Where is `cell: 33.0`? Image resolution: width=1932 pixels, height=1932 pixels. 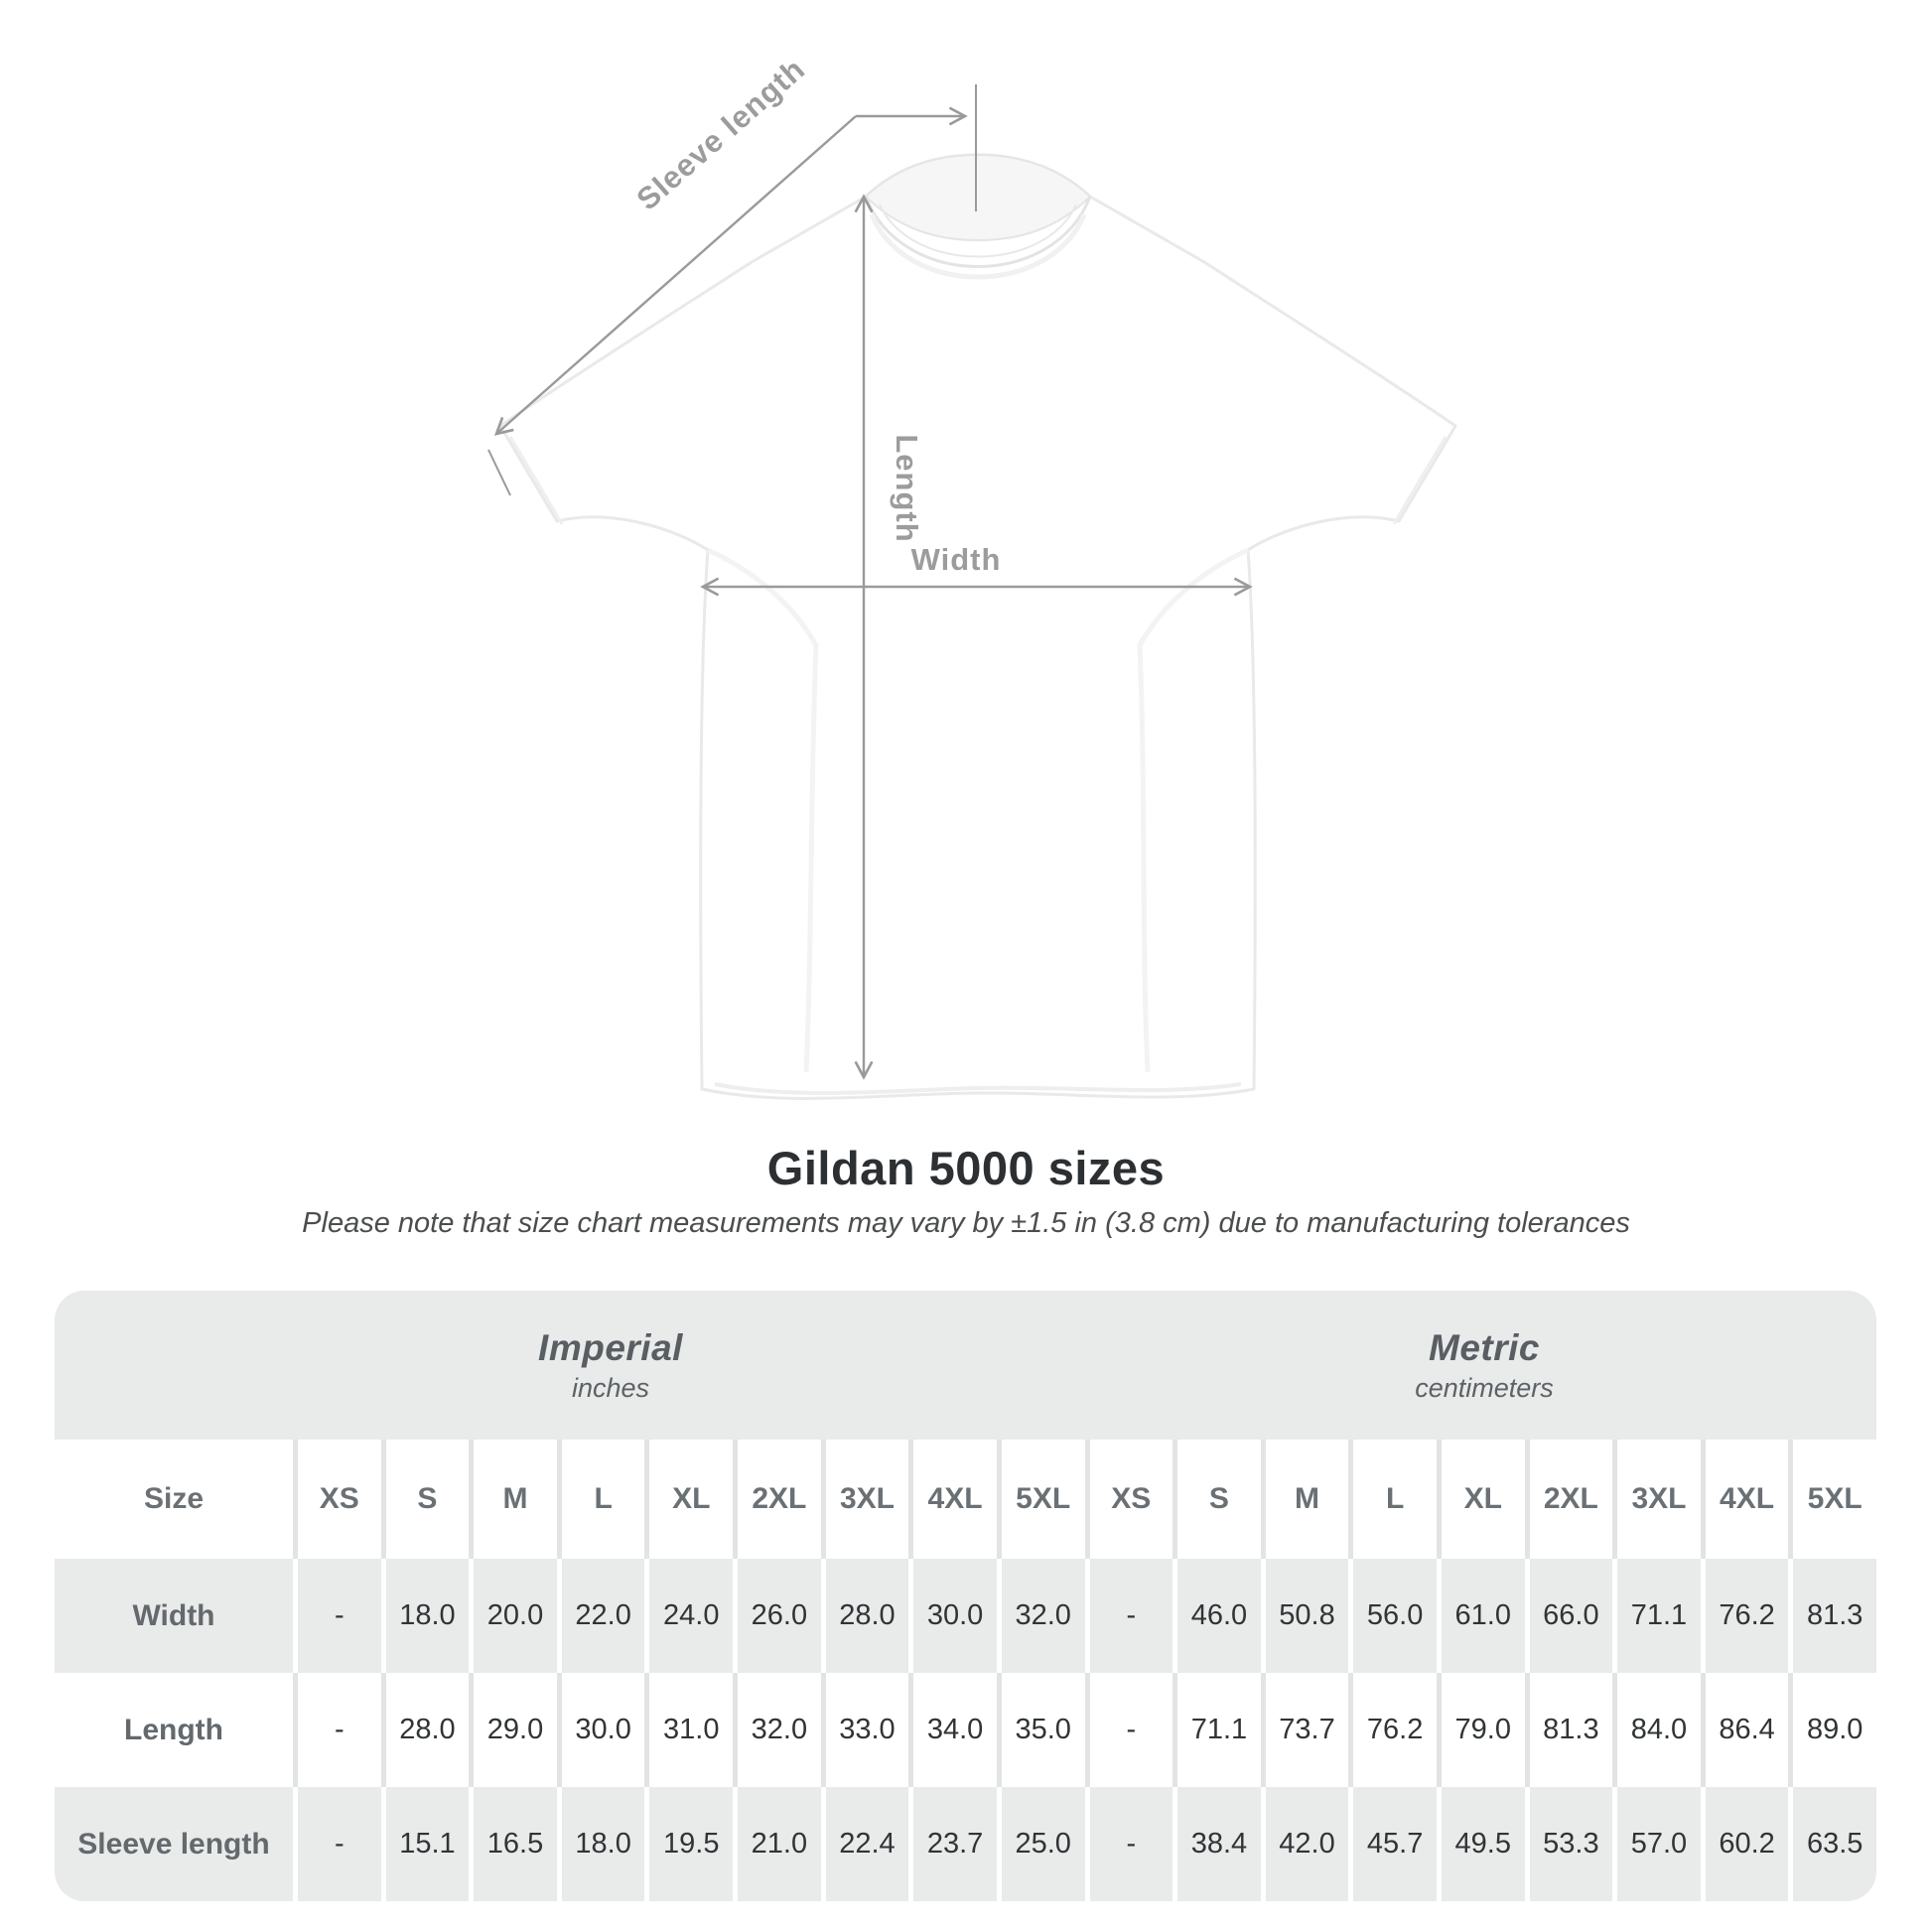 cell: 33.0 is located at coordinates (867, 1730).